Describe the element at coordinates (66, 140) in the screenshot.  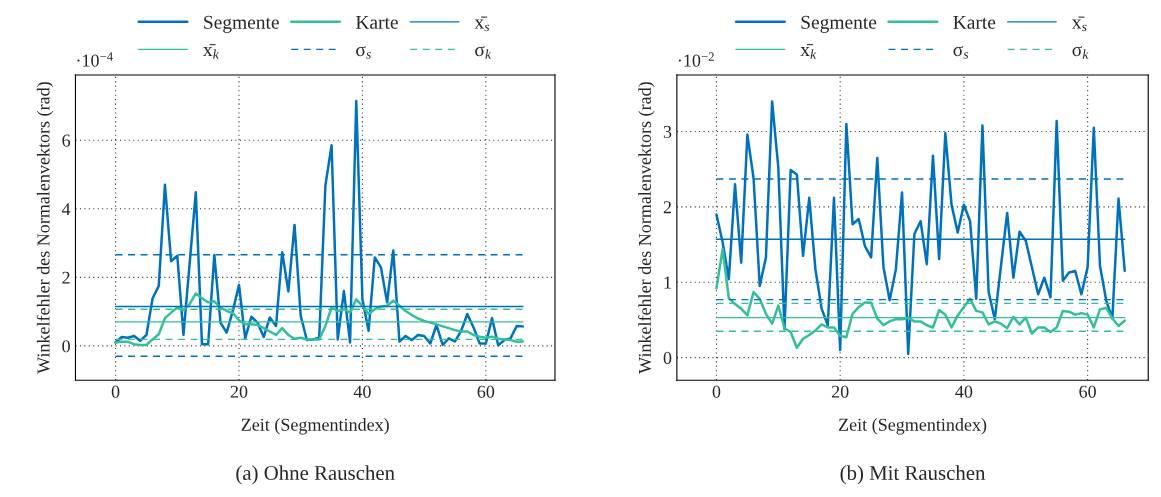
I see `y-tick-label: 6` at that location.